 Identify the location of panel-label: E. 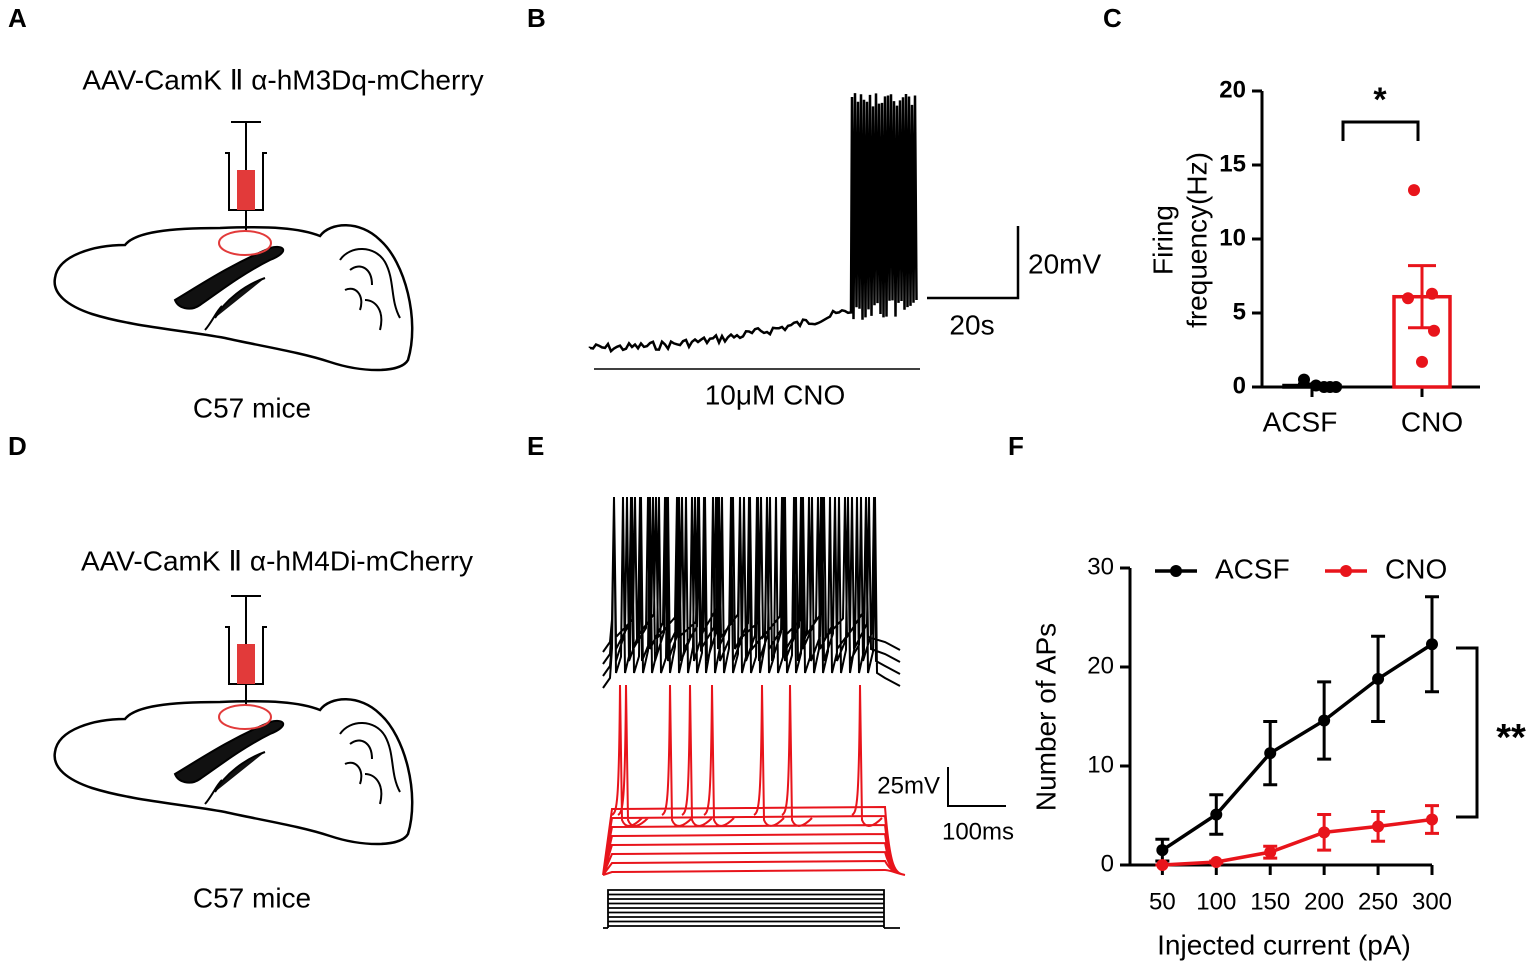
(535, 446).